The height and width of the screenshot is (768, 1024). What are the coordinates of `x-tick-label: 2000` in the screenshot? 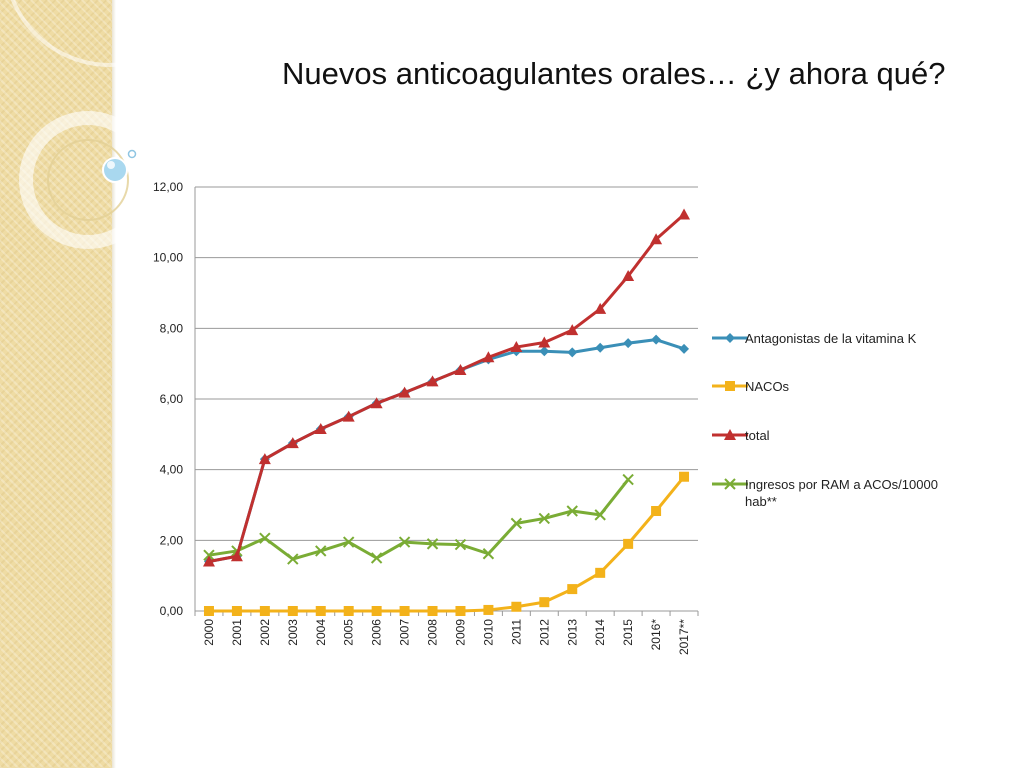 It's located at (209, 632).